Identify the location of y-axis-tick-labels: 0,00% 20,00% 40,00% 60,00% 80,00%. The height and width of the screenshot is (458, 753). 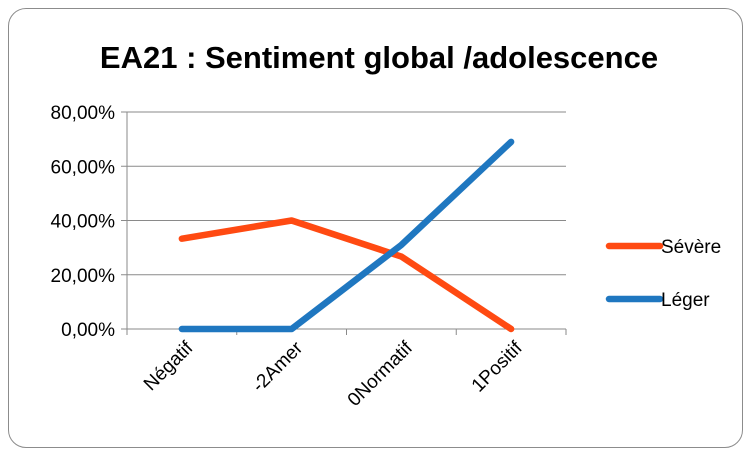
(83, 222).